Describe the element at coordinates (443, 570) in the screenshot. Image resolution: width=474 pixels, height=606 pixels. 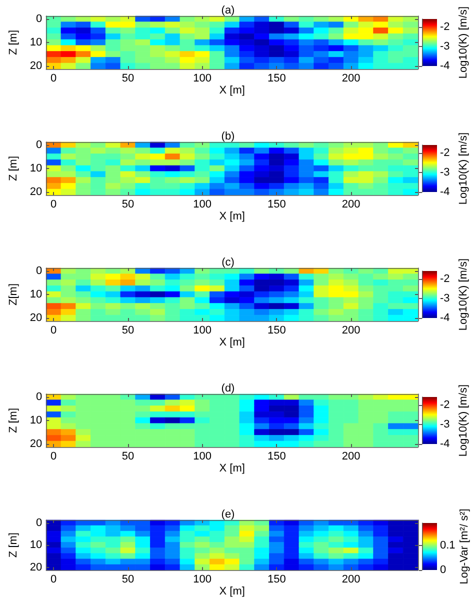
I see `color-bar-label: 0` at that location.